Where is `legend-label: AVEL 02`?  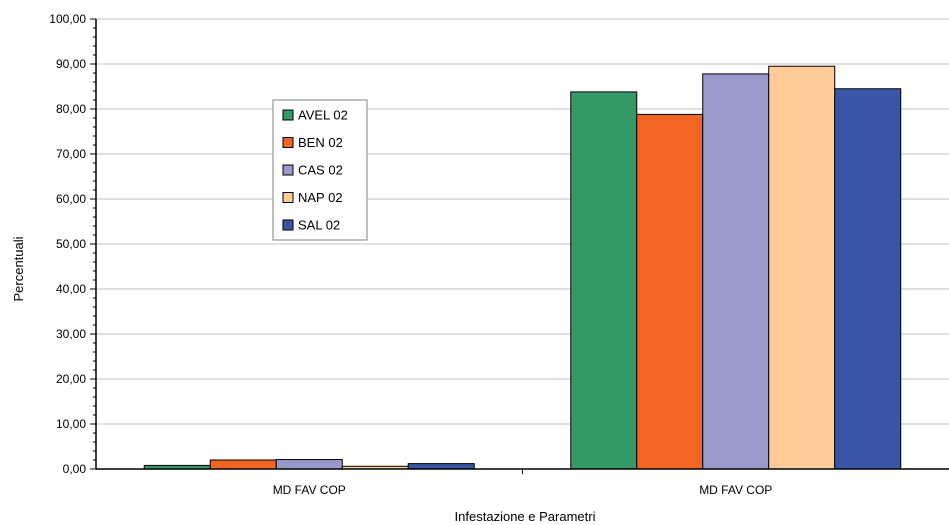
legend-label: AVEL 02 is located at coordinates (323, 115).